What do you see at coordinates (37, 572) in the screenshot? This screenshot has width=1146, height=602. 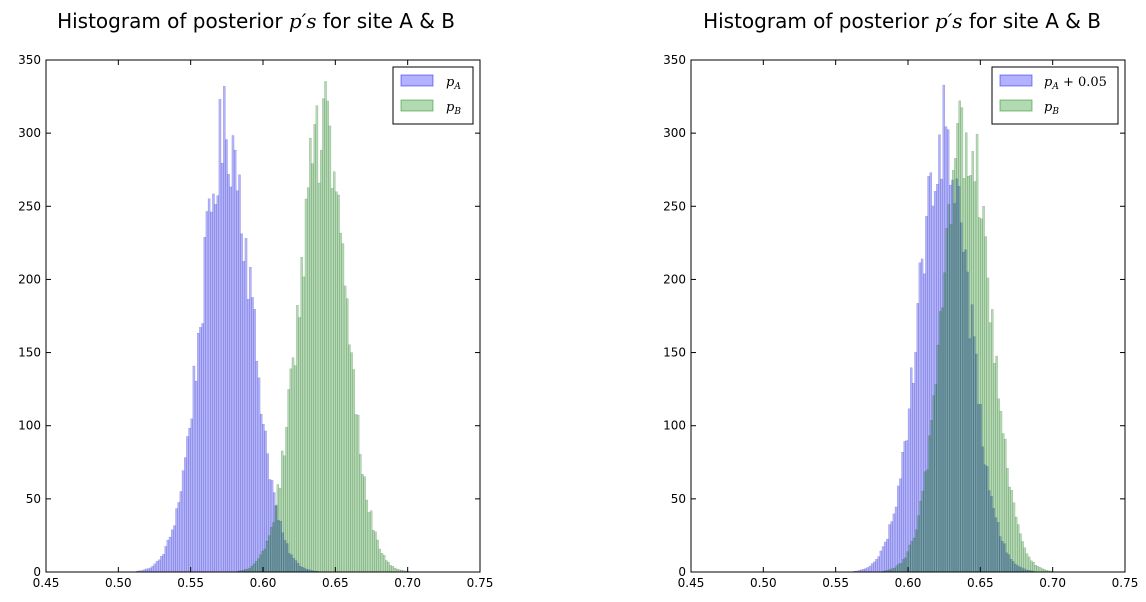 I see `y-tick-label: 0` at bounding box center [37, 572].